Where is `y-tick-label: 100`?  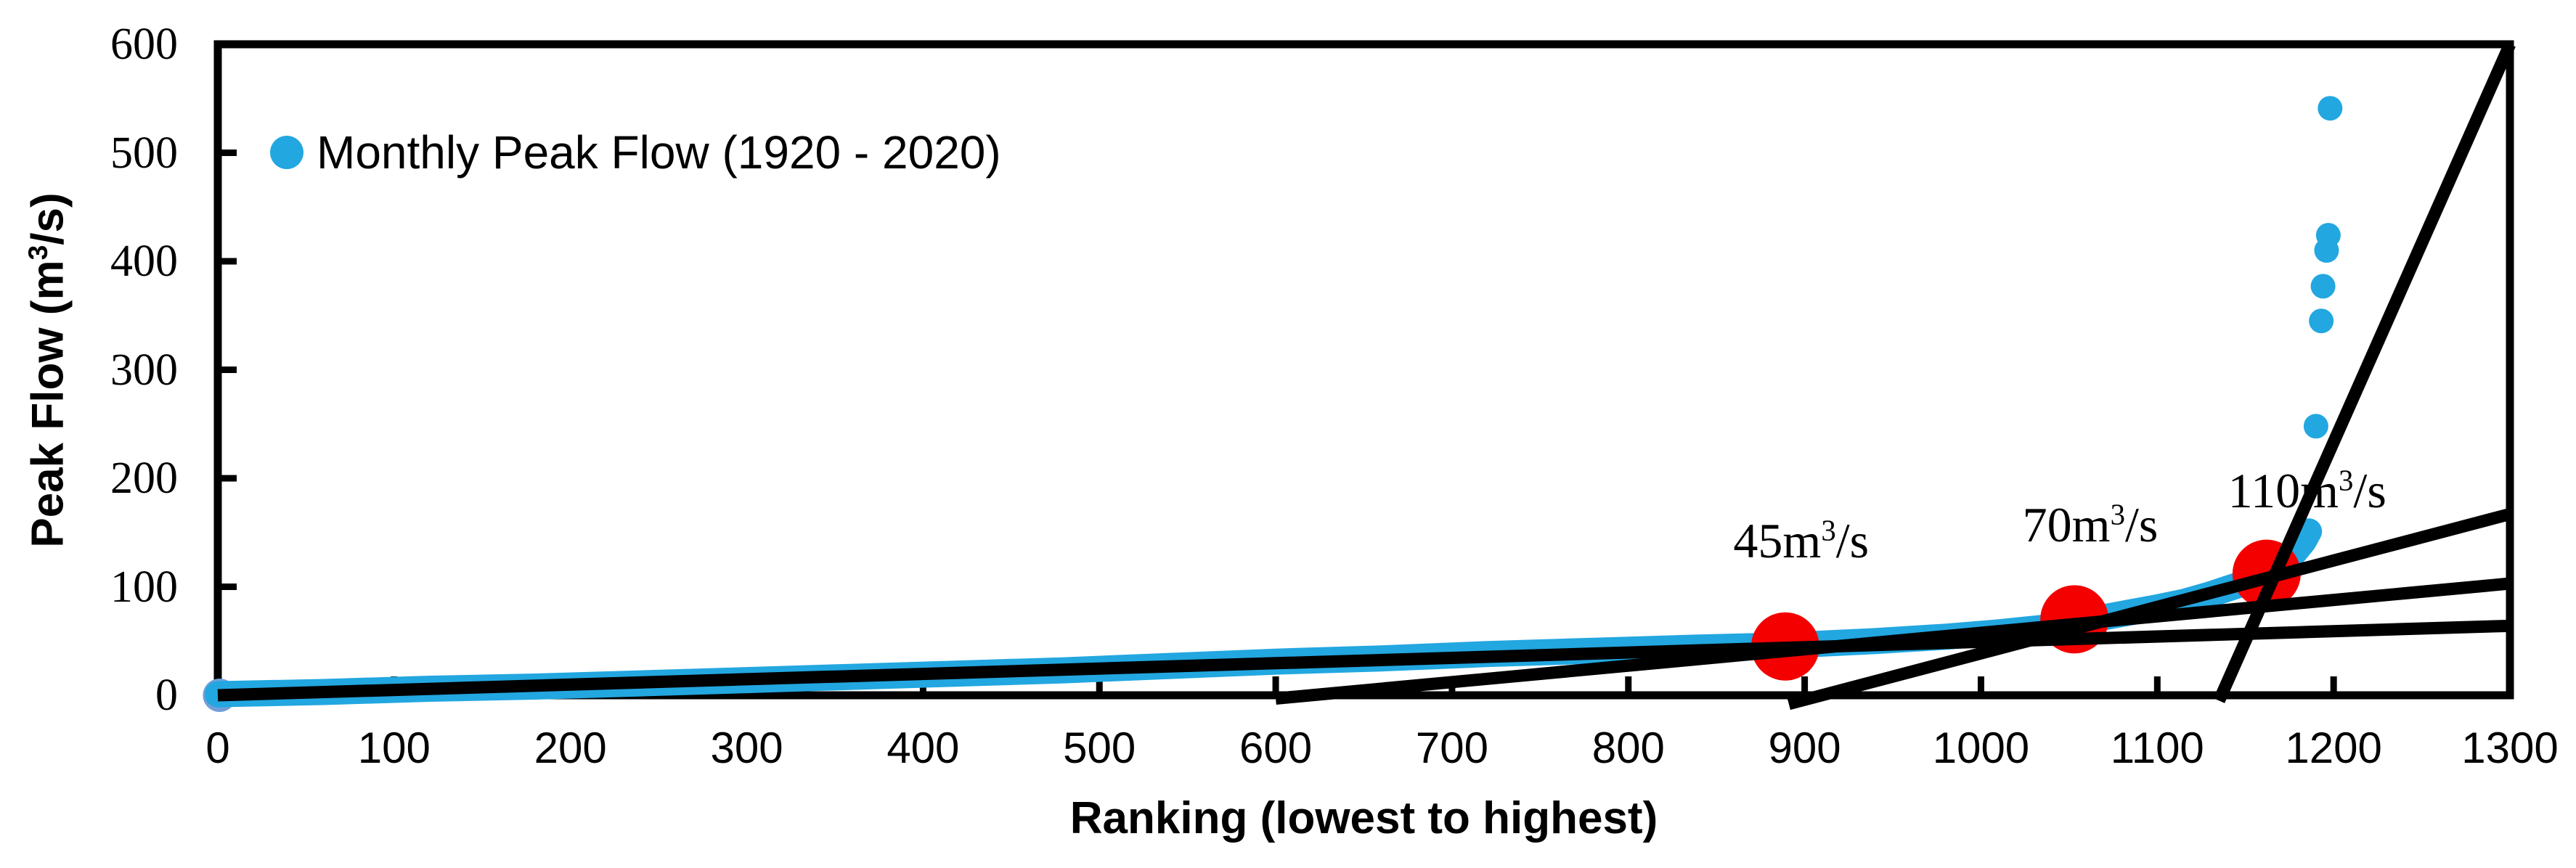
y-tick-label: 100 is located at coordinates (144, 587).